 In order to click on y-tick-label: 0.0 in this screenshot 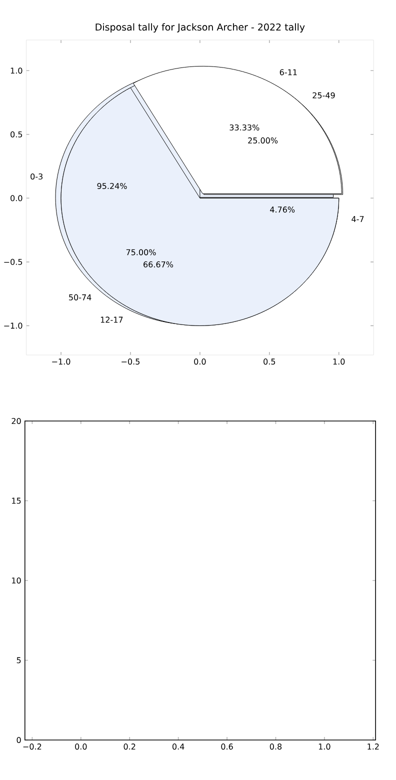, I will do `click(16, 198)`.